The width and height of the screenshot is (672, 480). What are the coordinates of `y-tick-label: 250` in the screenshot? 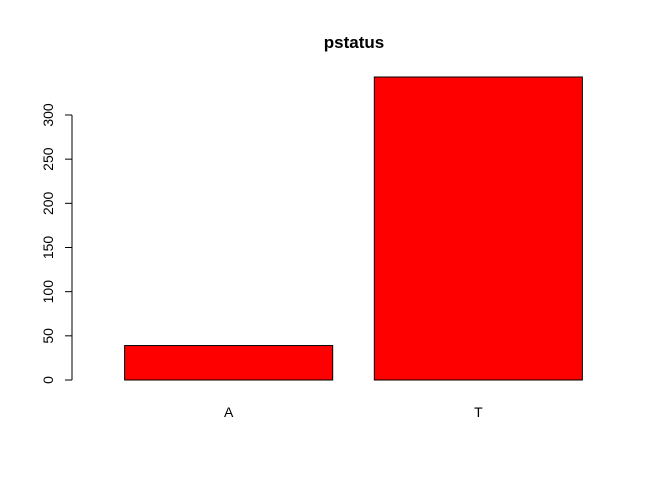 It's located at (48, 159).